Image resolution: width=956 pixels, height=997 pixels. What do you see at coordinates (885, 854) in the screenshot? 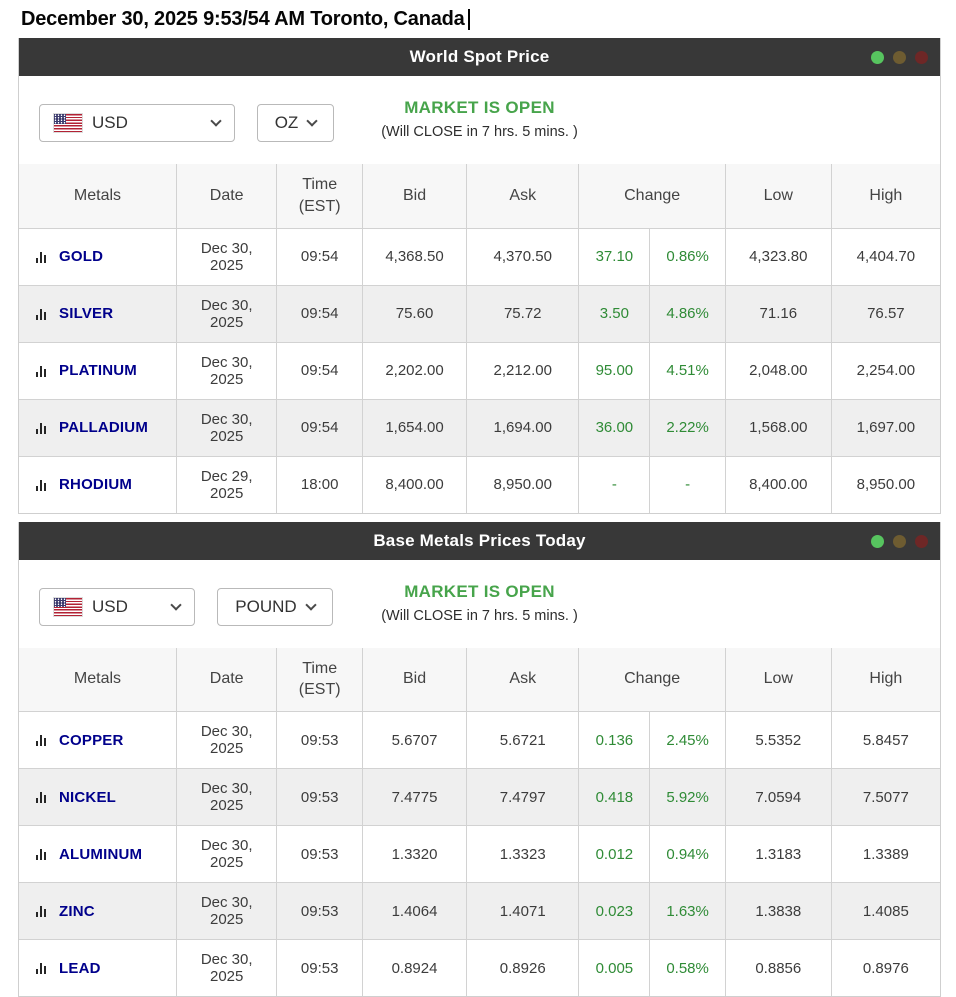
I see `high-cell: 1.3389` at bounding box center [885, 854].